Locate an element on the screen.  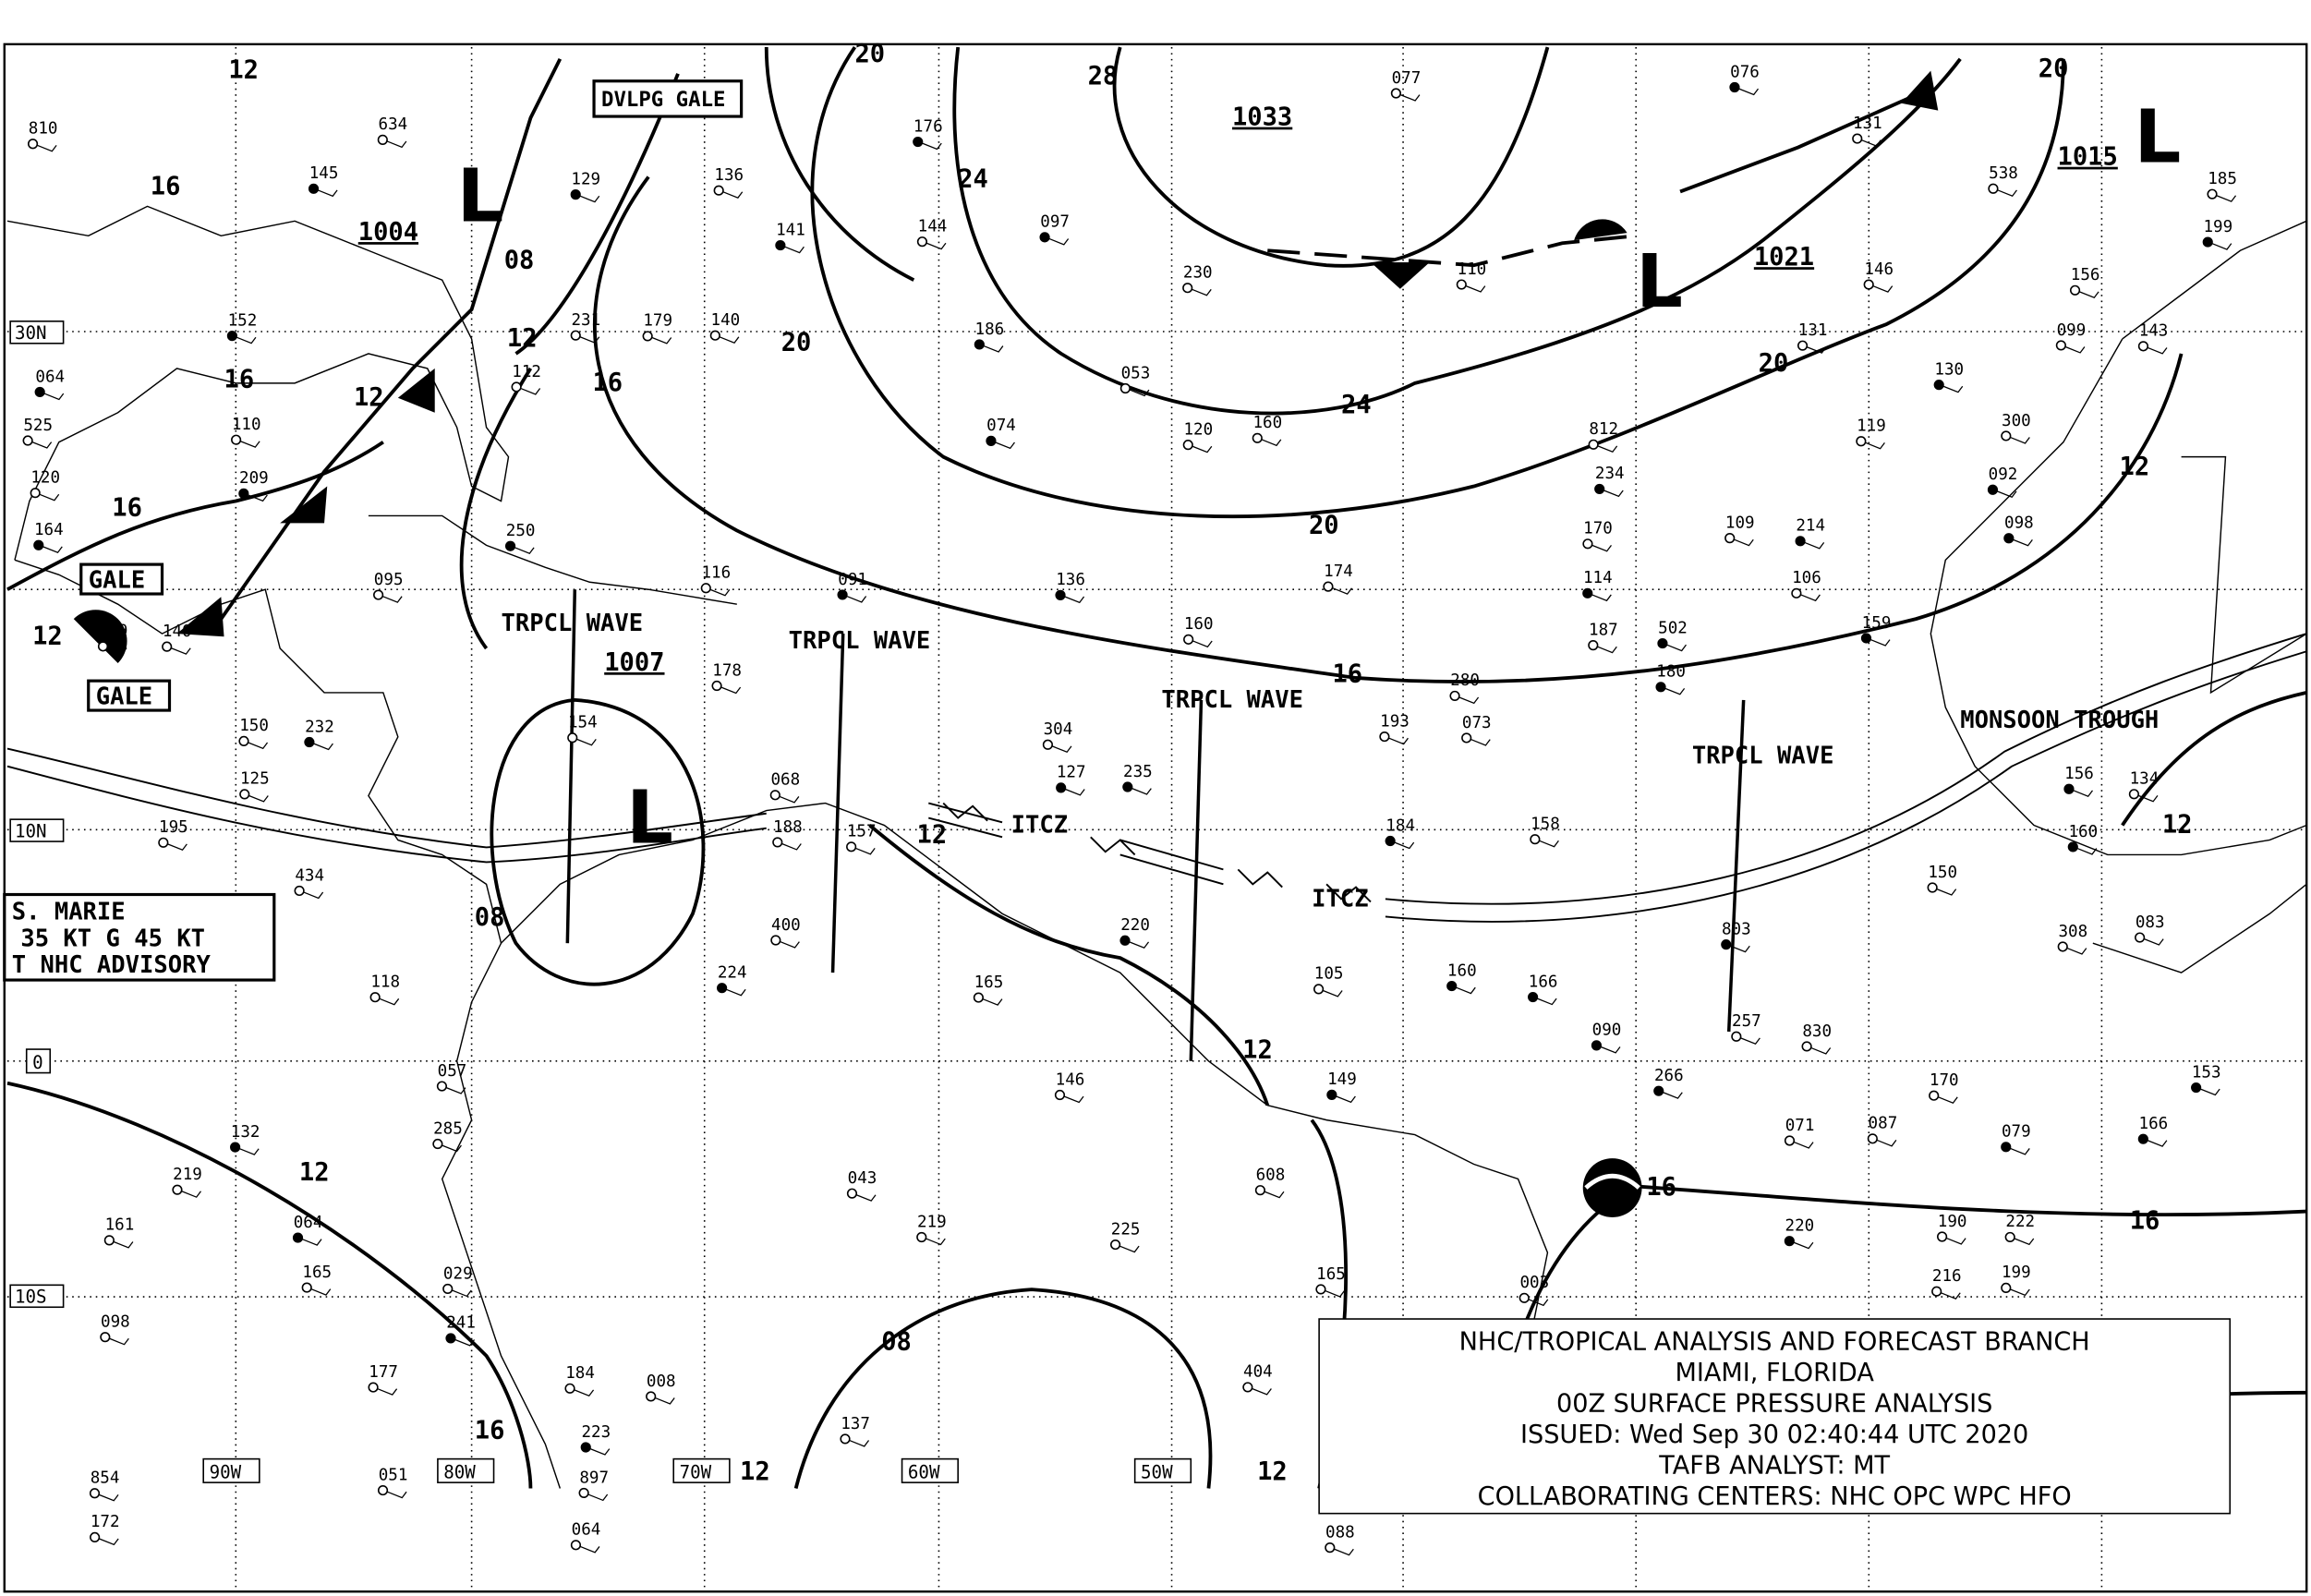
station-plot: 158 is located at coordinates (1545, 832).